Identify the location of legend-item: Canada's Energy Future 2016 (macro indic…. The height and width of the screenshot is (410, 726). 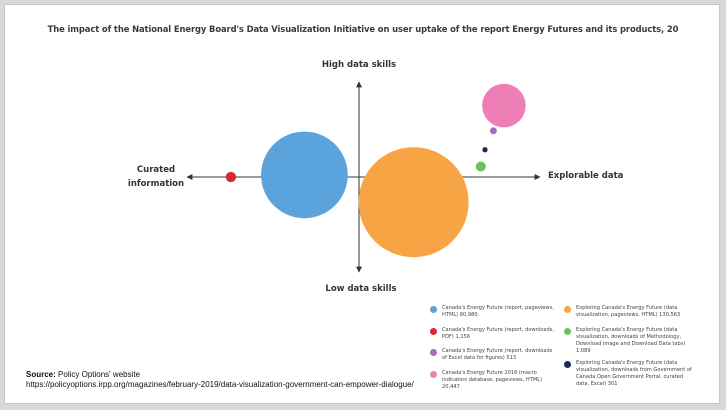
(494, 380).